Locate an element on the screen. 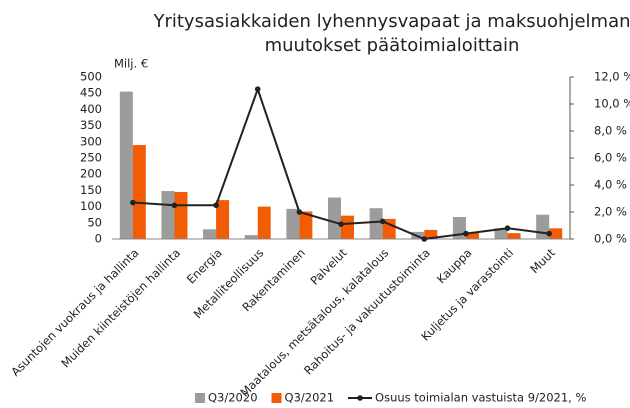  legend-label: Q3/2020 is located at coordinates (233, 398).